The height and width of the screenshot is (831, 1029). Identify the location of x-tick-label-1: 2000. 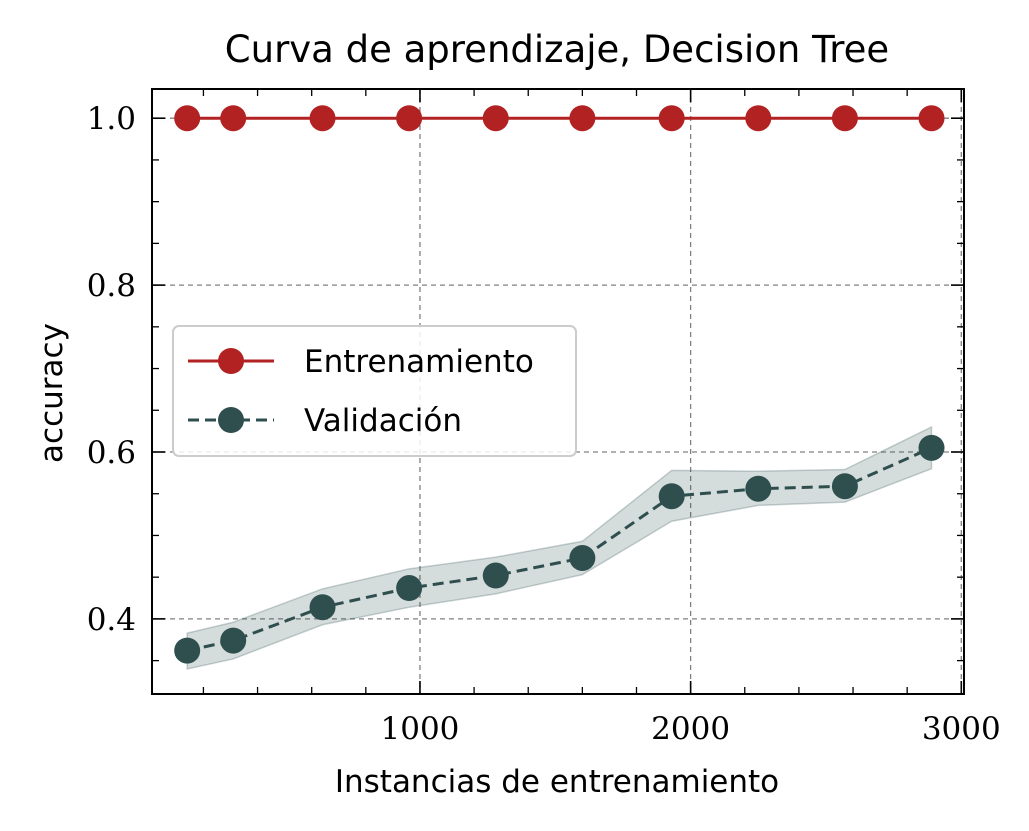
(690, 729).